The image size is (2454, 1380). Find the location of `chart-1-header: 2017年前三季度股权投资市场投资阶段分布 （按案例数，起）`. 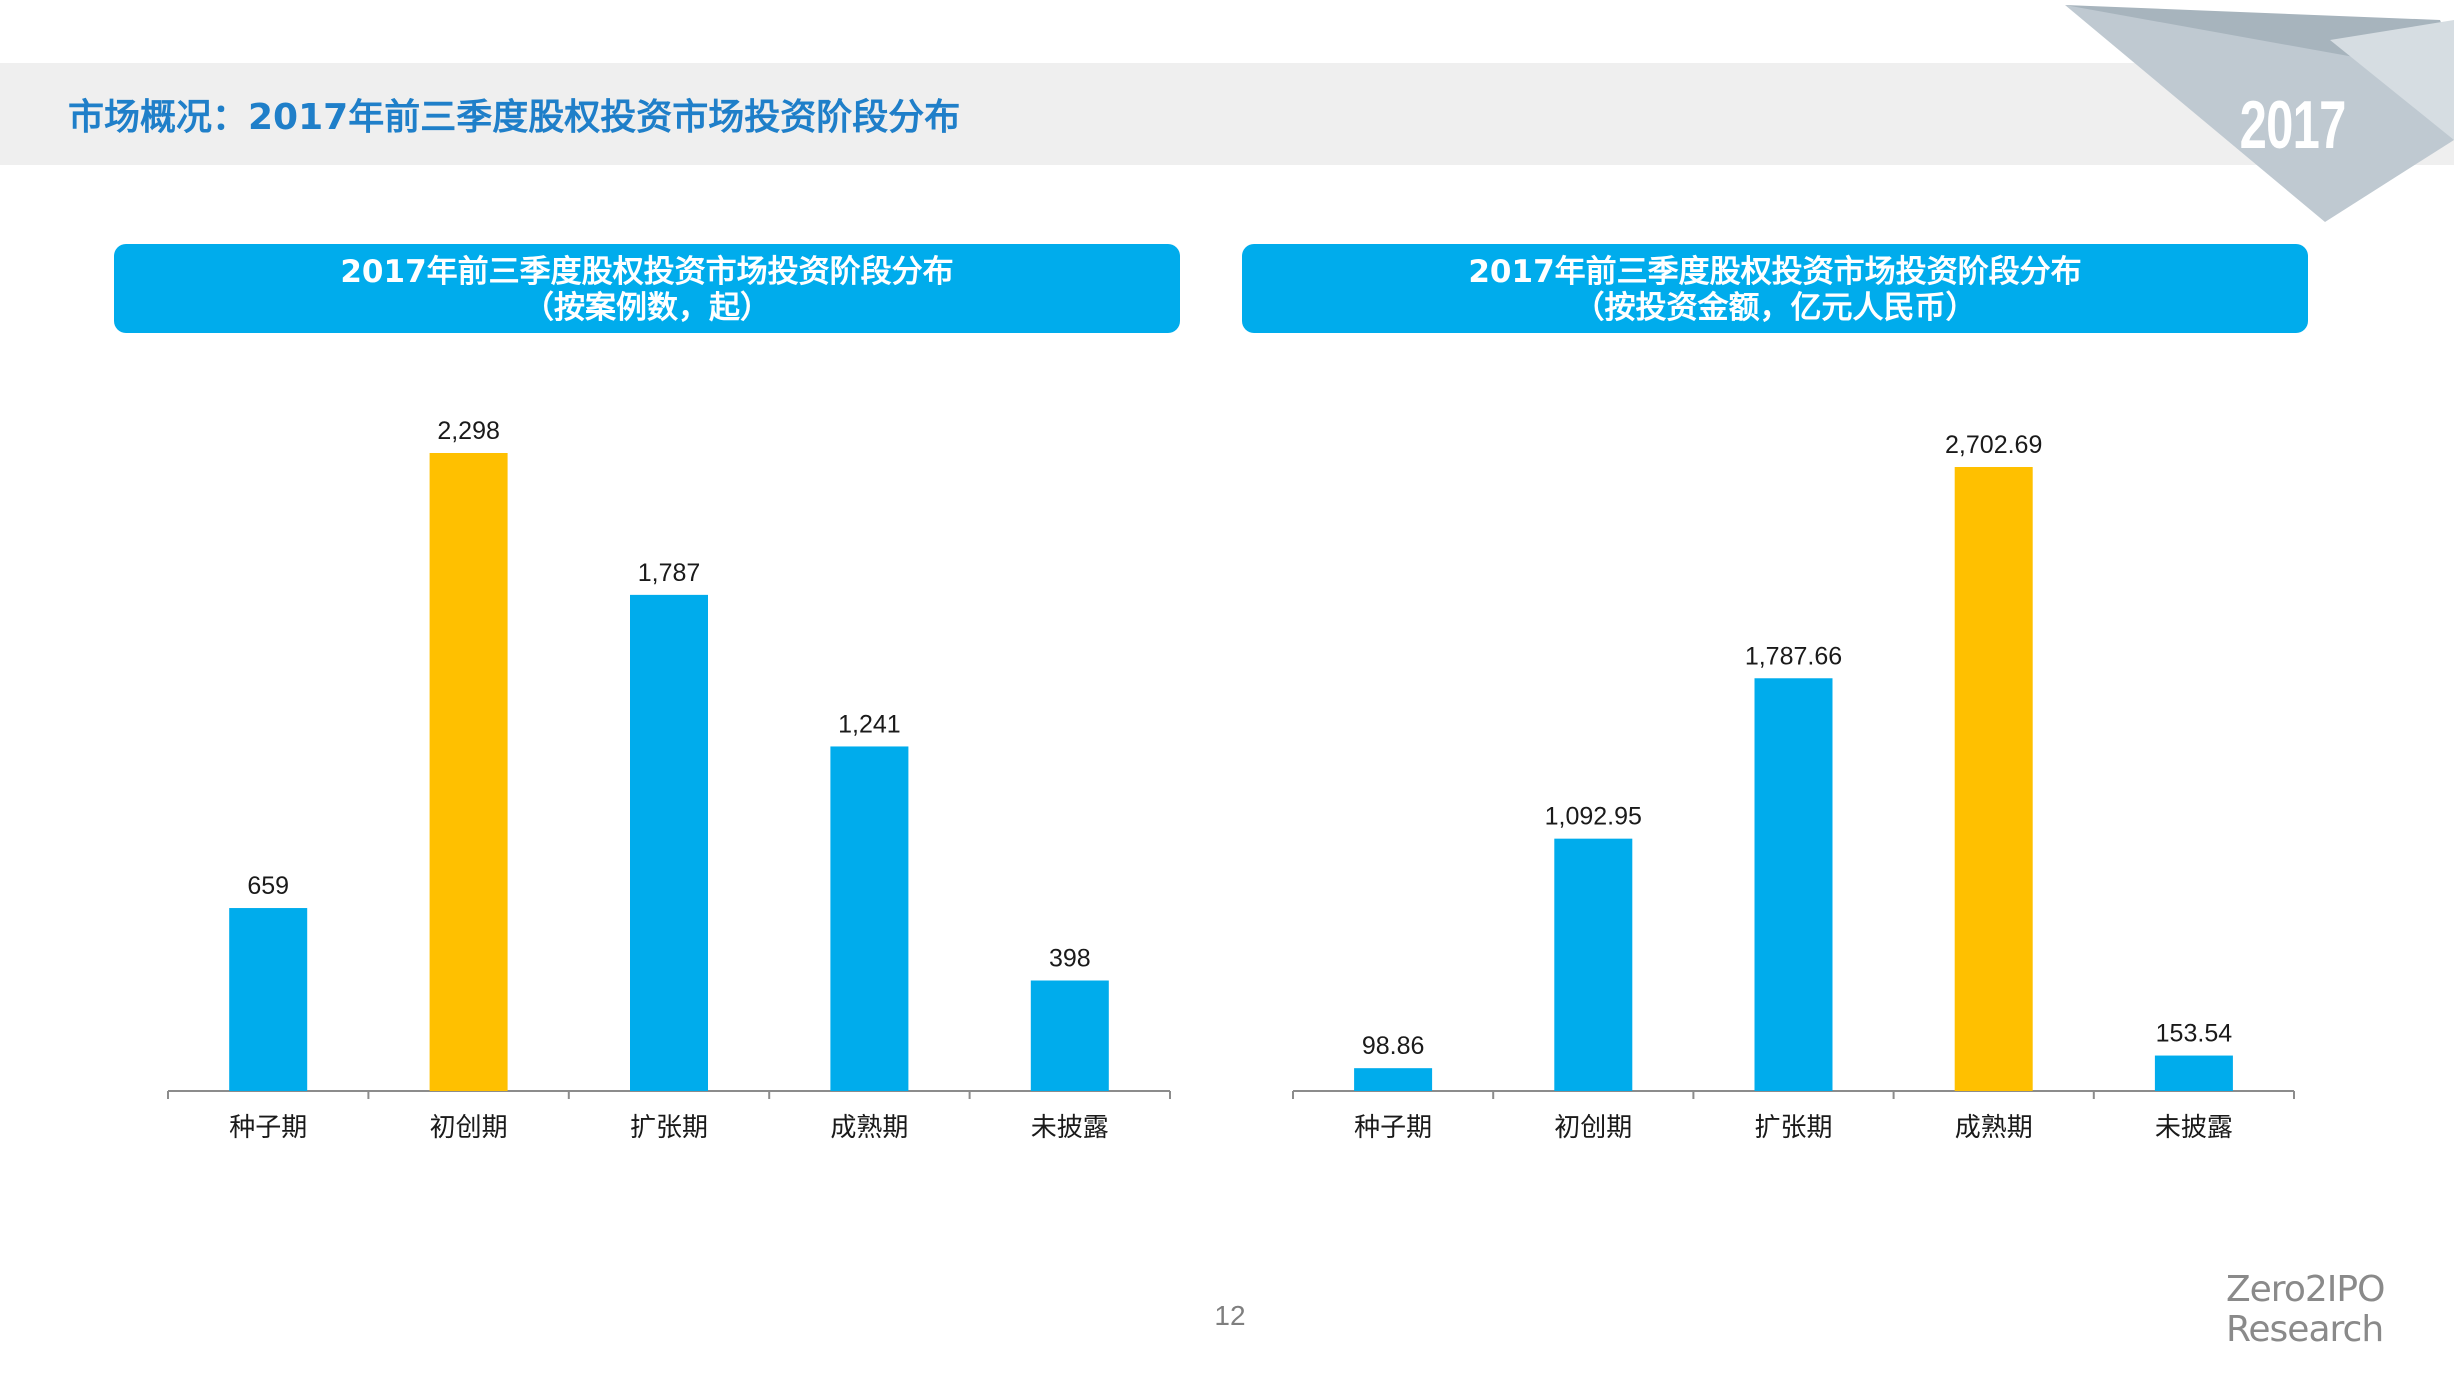

chart-1-header: 2017年前三季度股权投资市场投资阶段分布 （按案例数，起） is located at coordinates (647, 288).